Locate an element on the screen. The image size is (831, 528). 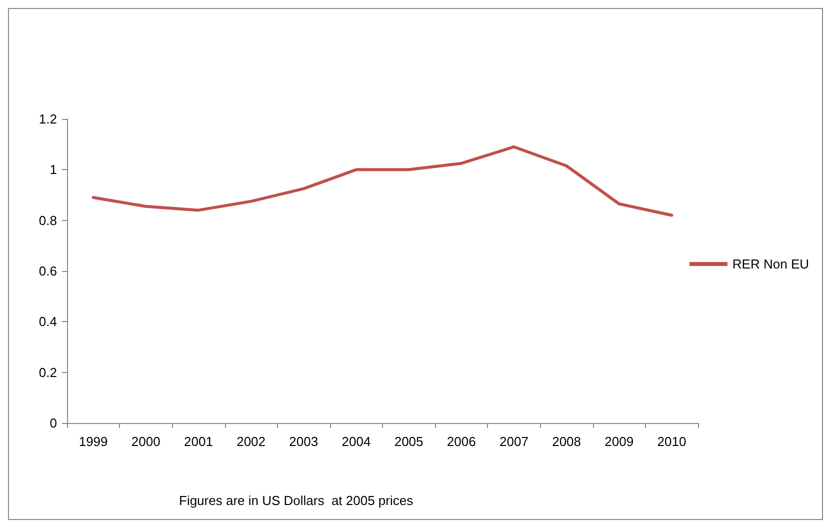
text: Figures are in US Dollars at 2005 prices is located at coordinates (296, 500).